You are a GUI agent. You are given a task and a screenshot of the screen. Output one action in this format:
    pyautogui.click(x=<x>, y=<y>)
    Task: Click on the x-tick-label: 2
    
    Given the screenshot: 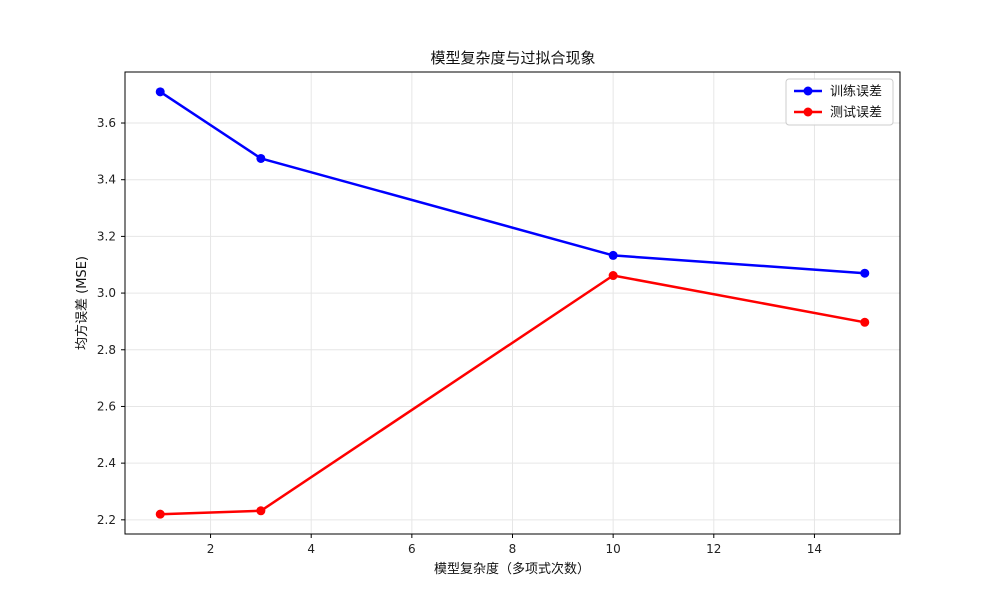 What is the action you would take?
    pyautogui.click(x=211, y=549)
    